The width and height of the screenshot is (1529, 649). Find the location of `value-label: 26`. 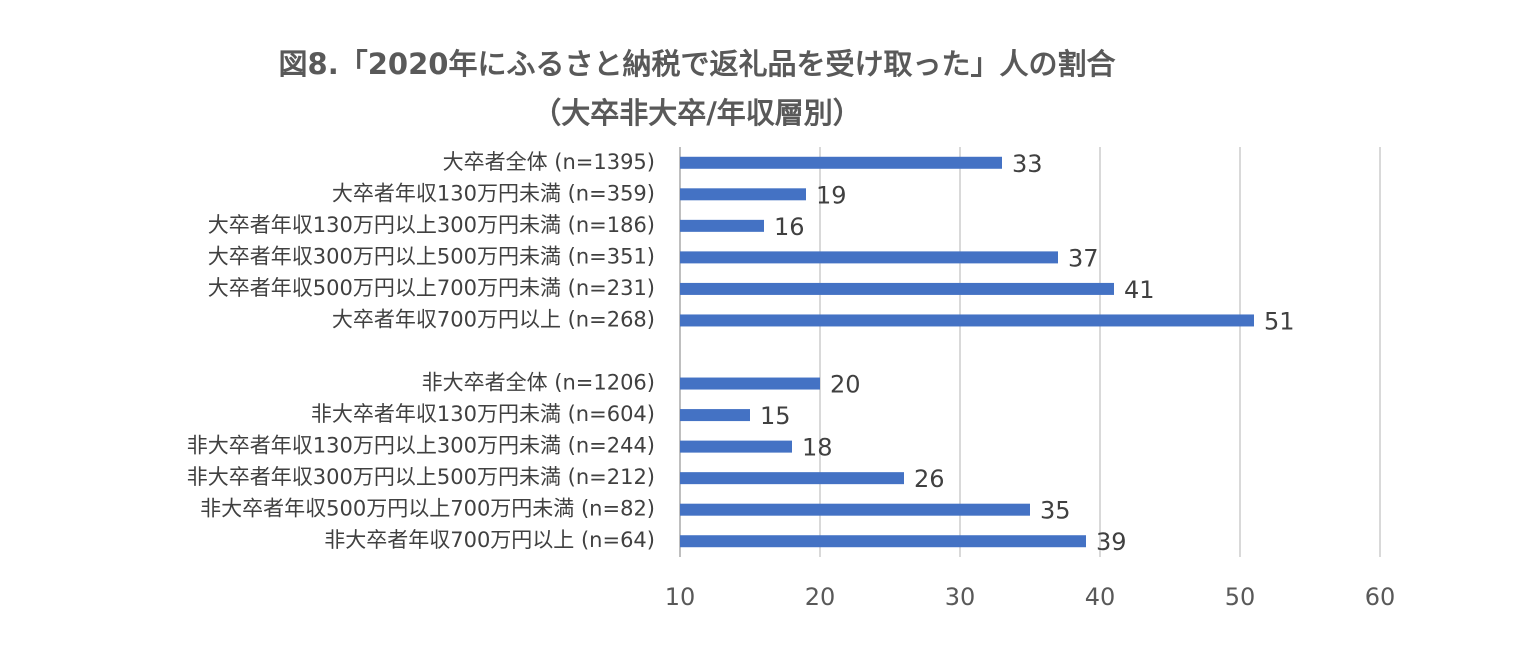

value-label: 26 is located at coordinates (929, 479).